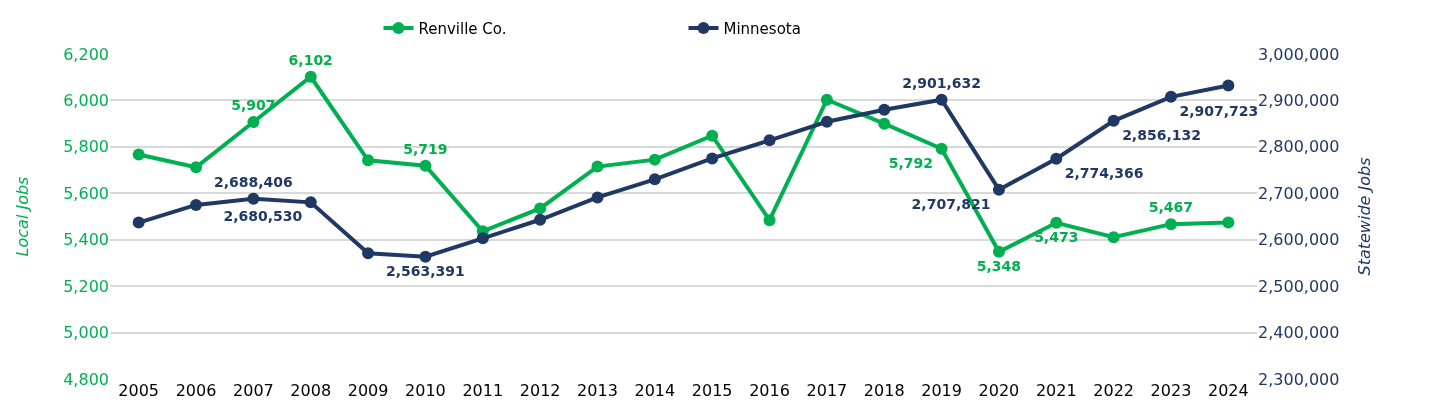 The height and width of the screenshot is (419, 1447). Describe the element at coordinates (540, 390) in the screenshot. I see `x-tick-label: 2012` at that location.